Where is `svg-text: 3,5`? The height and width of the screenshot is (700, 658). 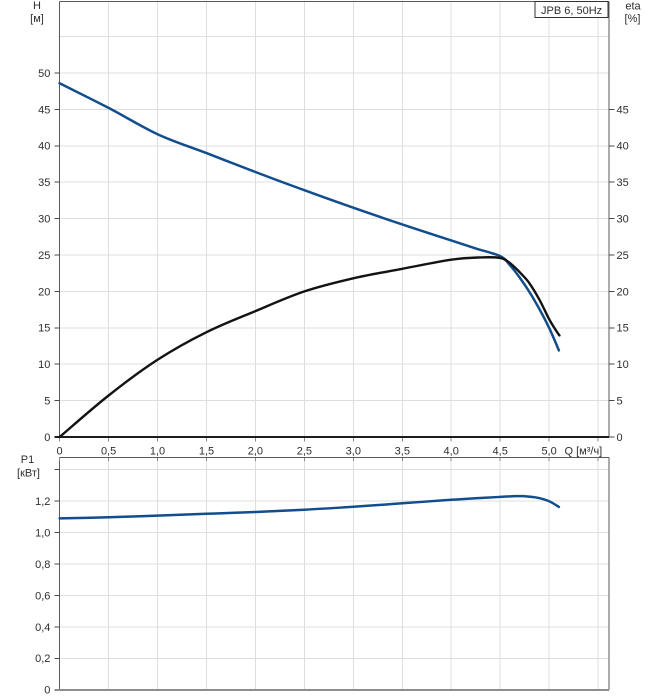
svg-text: 3,5 is located at coordinates (402, 452).